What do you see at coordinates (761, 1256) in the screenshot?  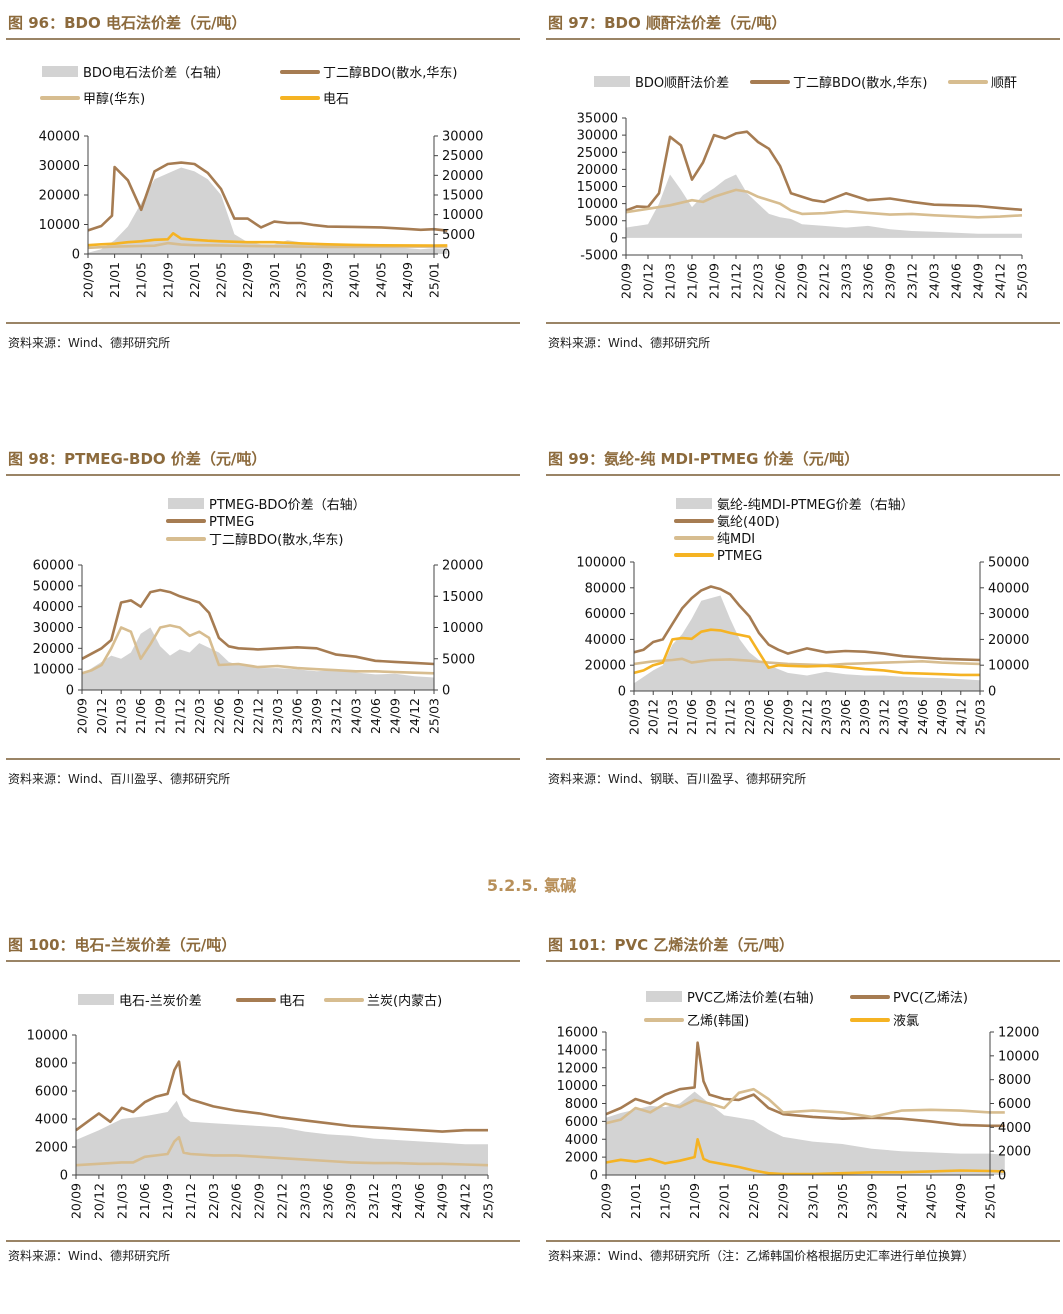 I see `source-note: 资料来源：Wind、德邦研究所（注：乙烯韩国价格根据历史汇率进行单位换算）` at bounding box center [761, 1256].